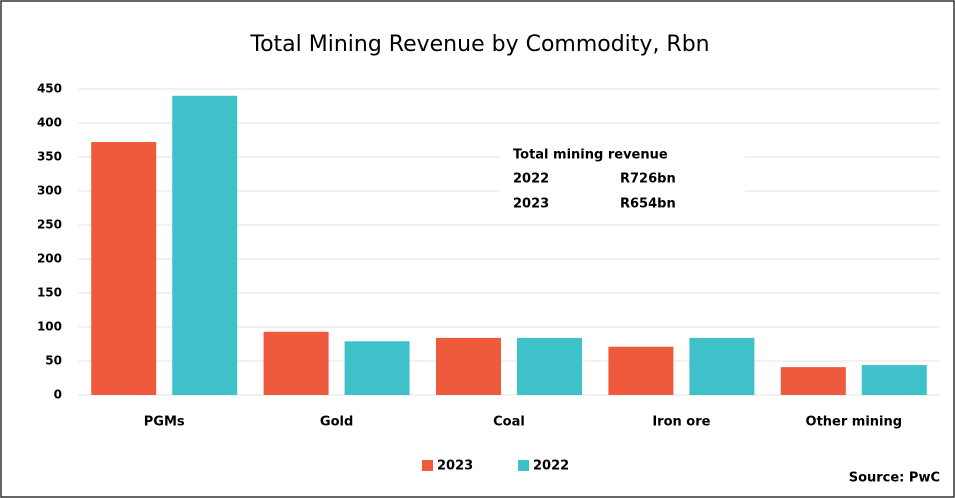  Describe the element at coordinates (336, 422) in the screenshot. I see `x-tick-label: Gold` at that location.